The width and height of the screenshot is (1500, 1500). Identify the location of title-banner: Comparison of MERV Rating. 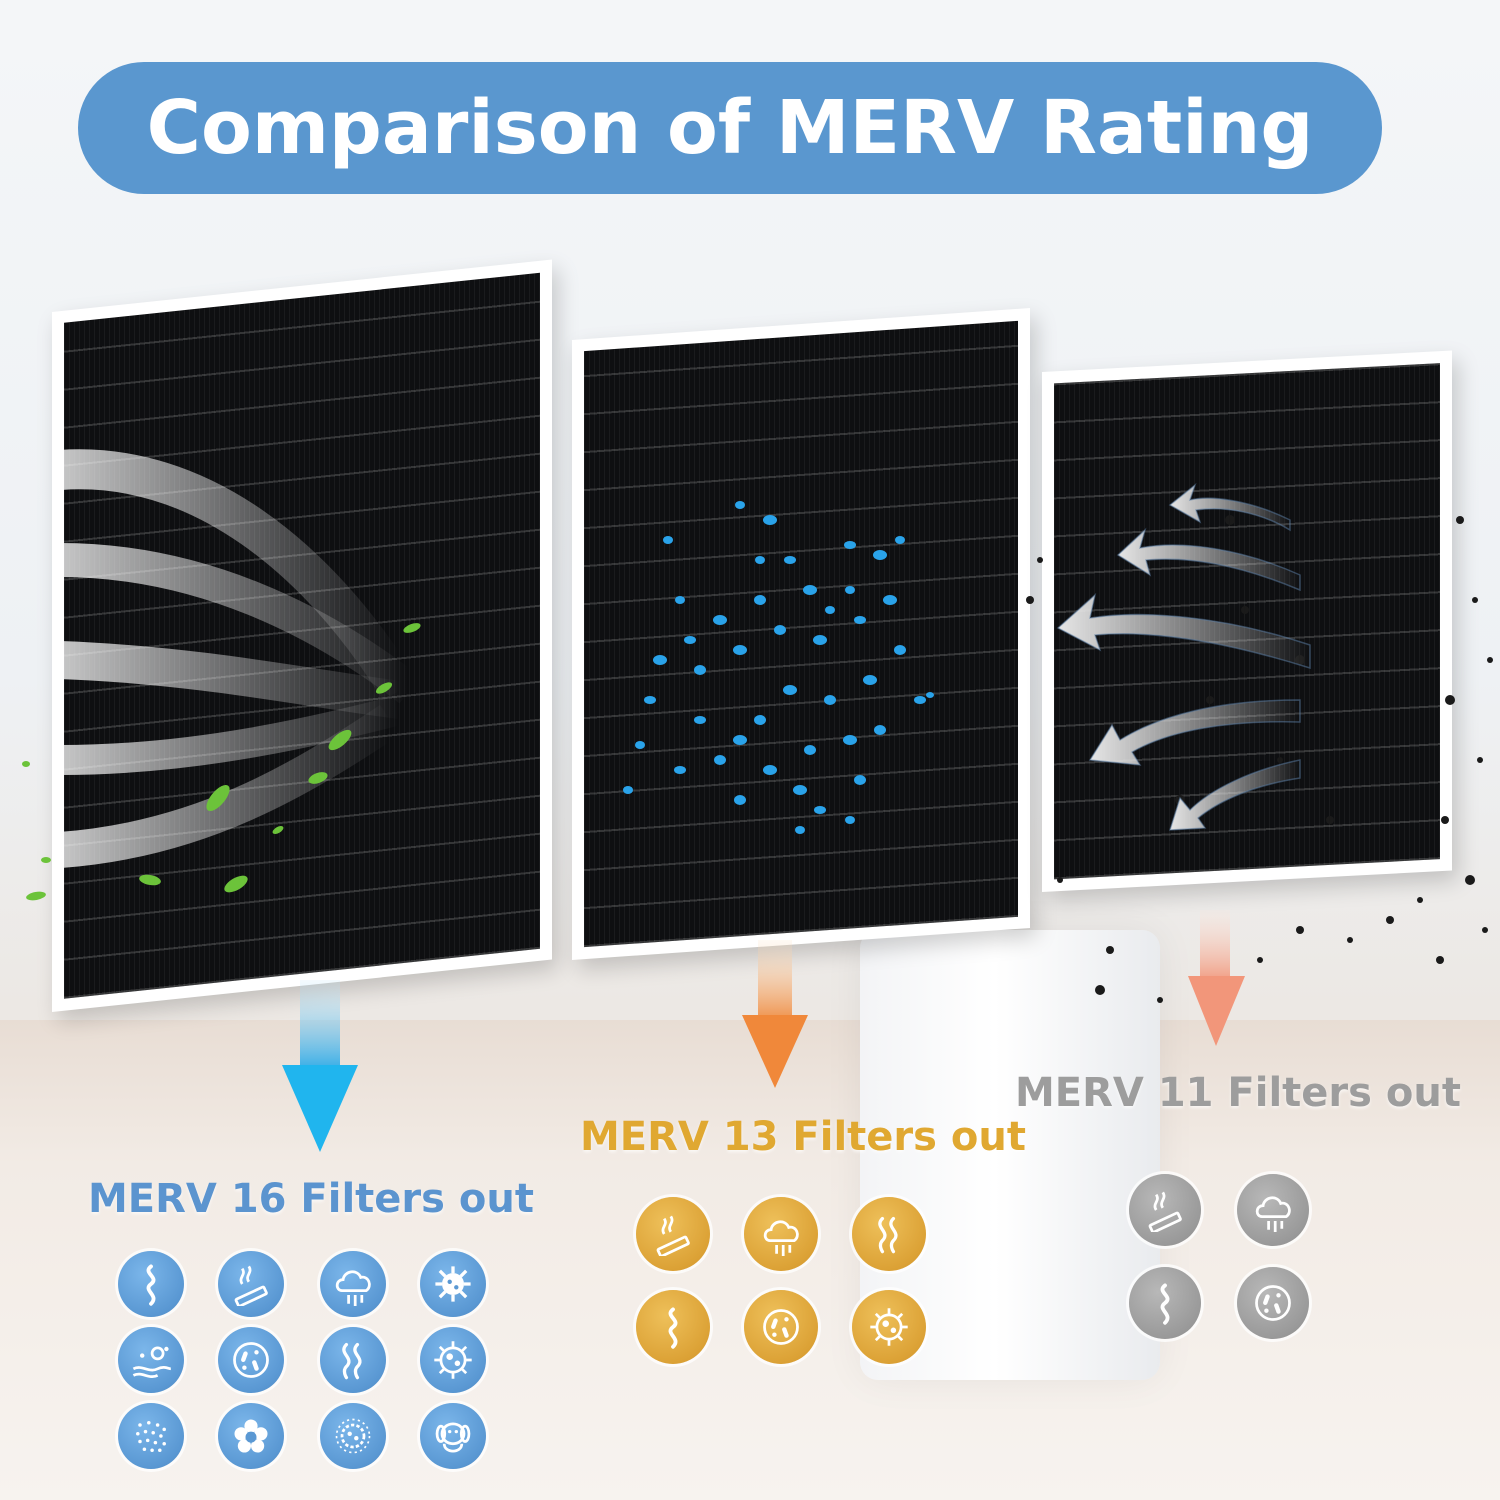
(730, 128).